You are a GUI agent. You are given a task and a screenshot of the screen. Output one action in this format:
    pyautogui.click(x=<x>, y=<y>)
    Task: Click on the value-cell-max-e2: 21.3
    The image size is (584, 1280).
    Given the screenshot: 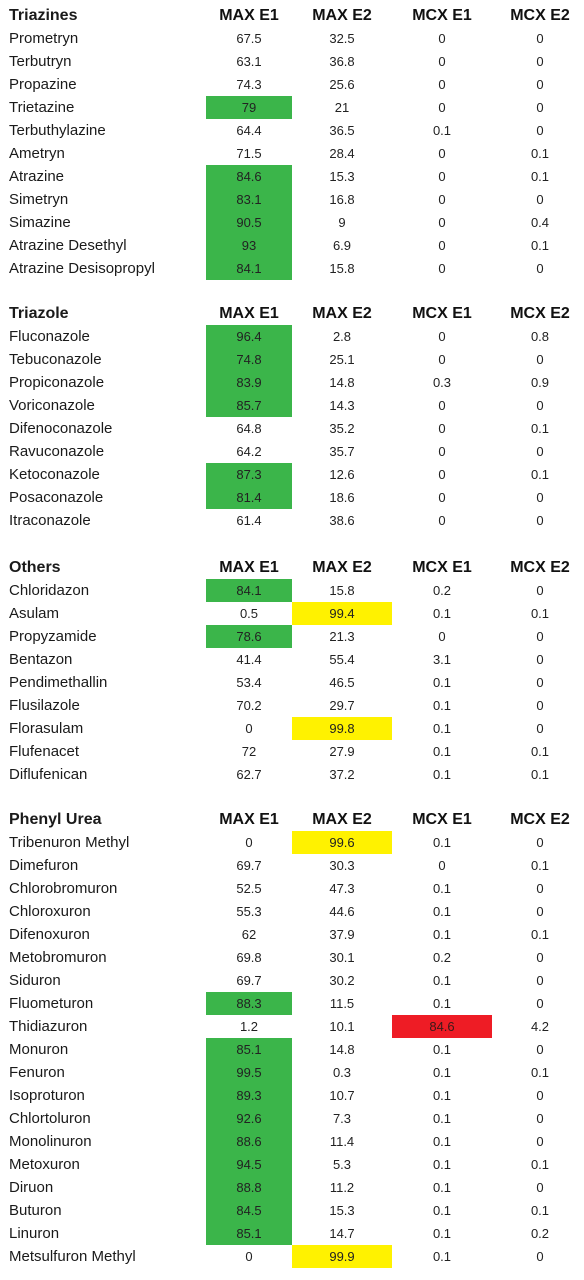 What is the action you would take?
    pyautogui.click(x=342, y=636)
    